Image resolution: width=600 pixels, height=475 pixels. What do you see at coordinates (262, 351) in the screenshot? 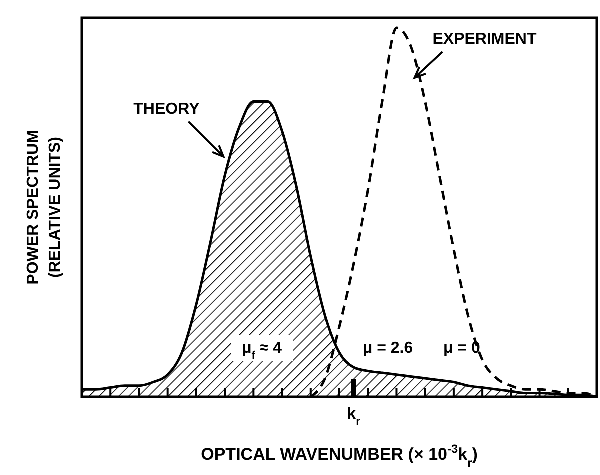
I see `annotation: μ$_{f}$ ≈ 4` at bounding box center [262, 351].